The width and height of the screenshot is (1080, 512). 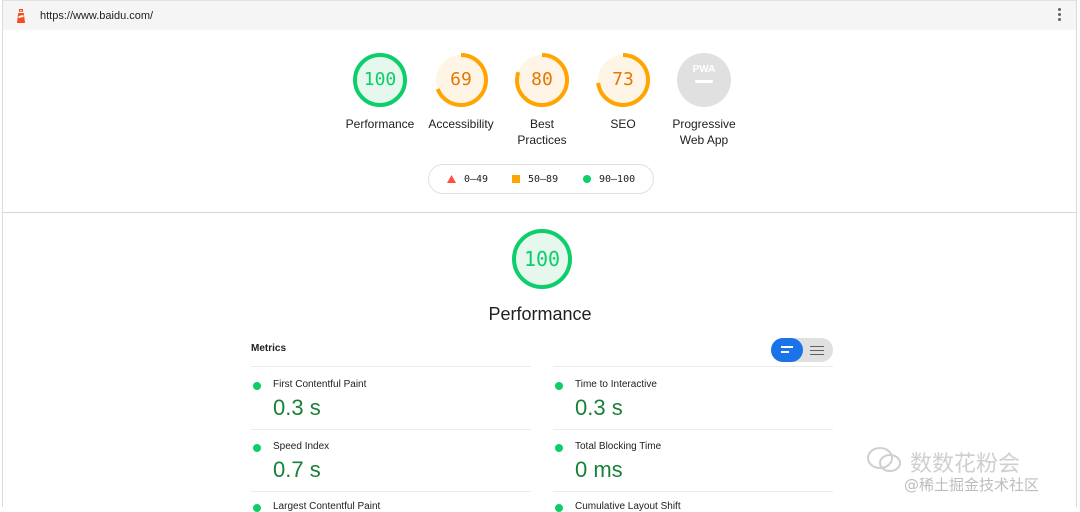 I want to click on legend-average: 50–89, so click(x=535, y=179).